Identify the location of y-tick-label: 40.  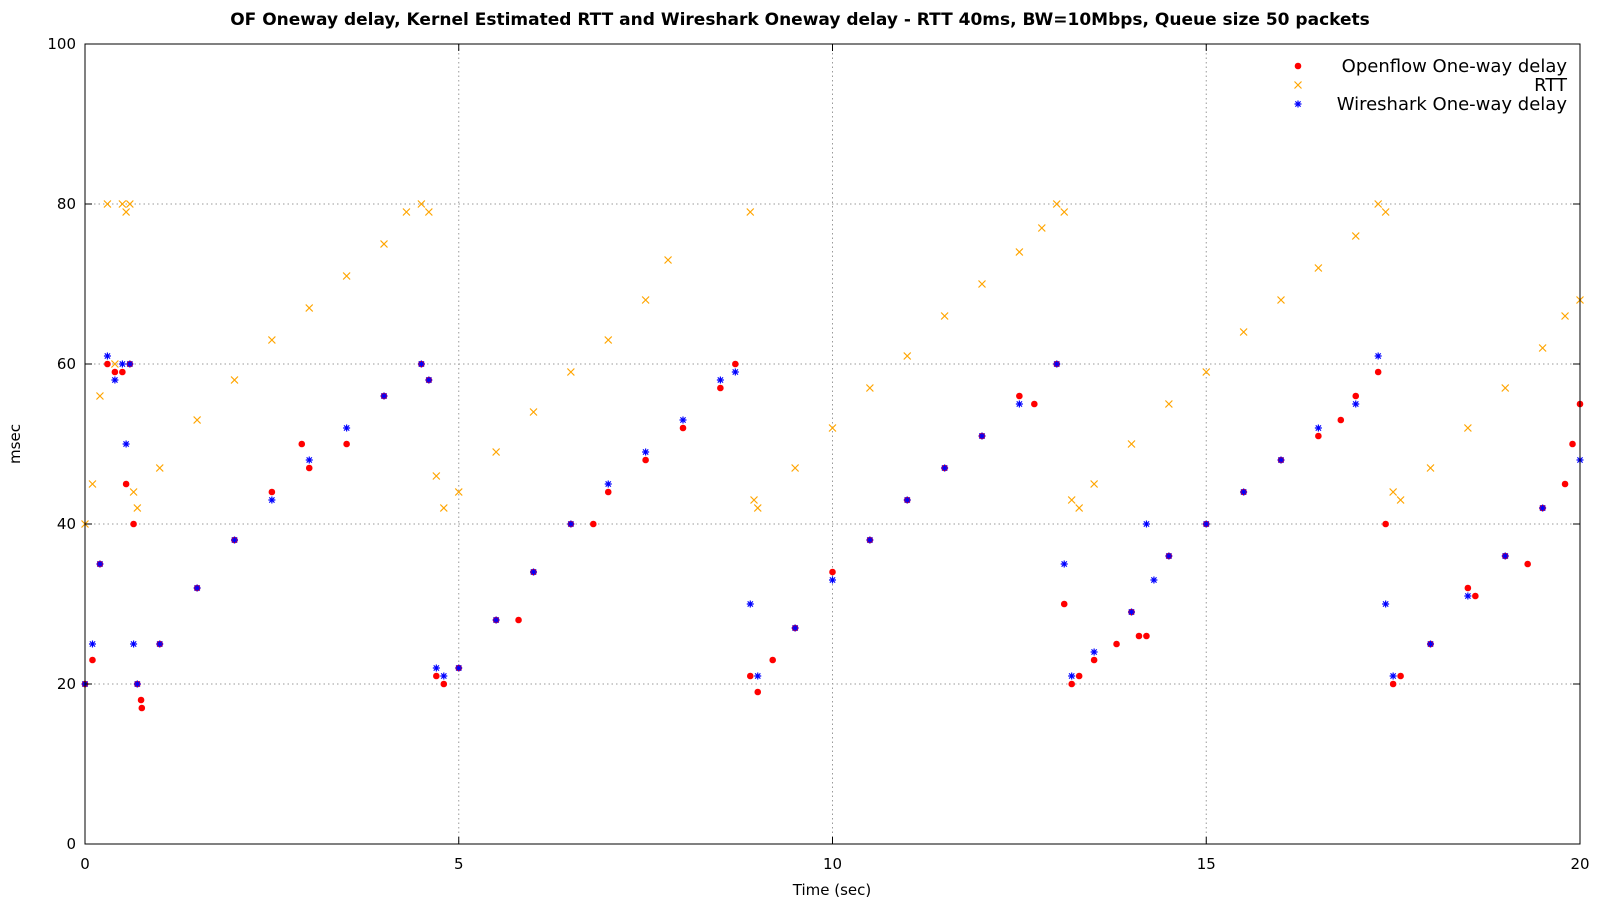
(66, 524).